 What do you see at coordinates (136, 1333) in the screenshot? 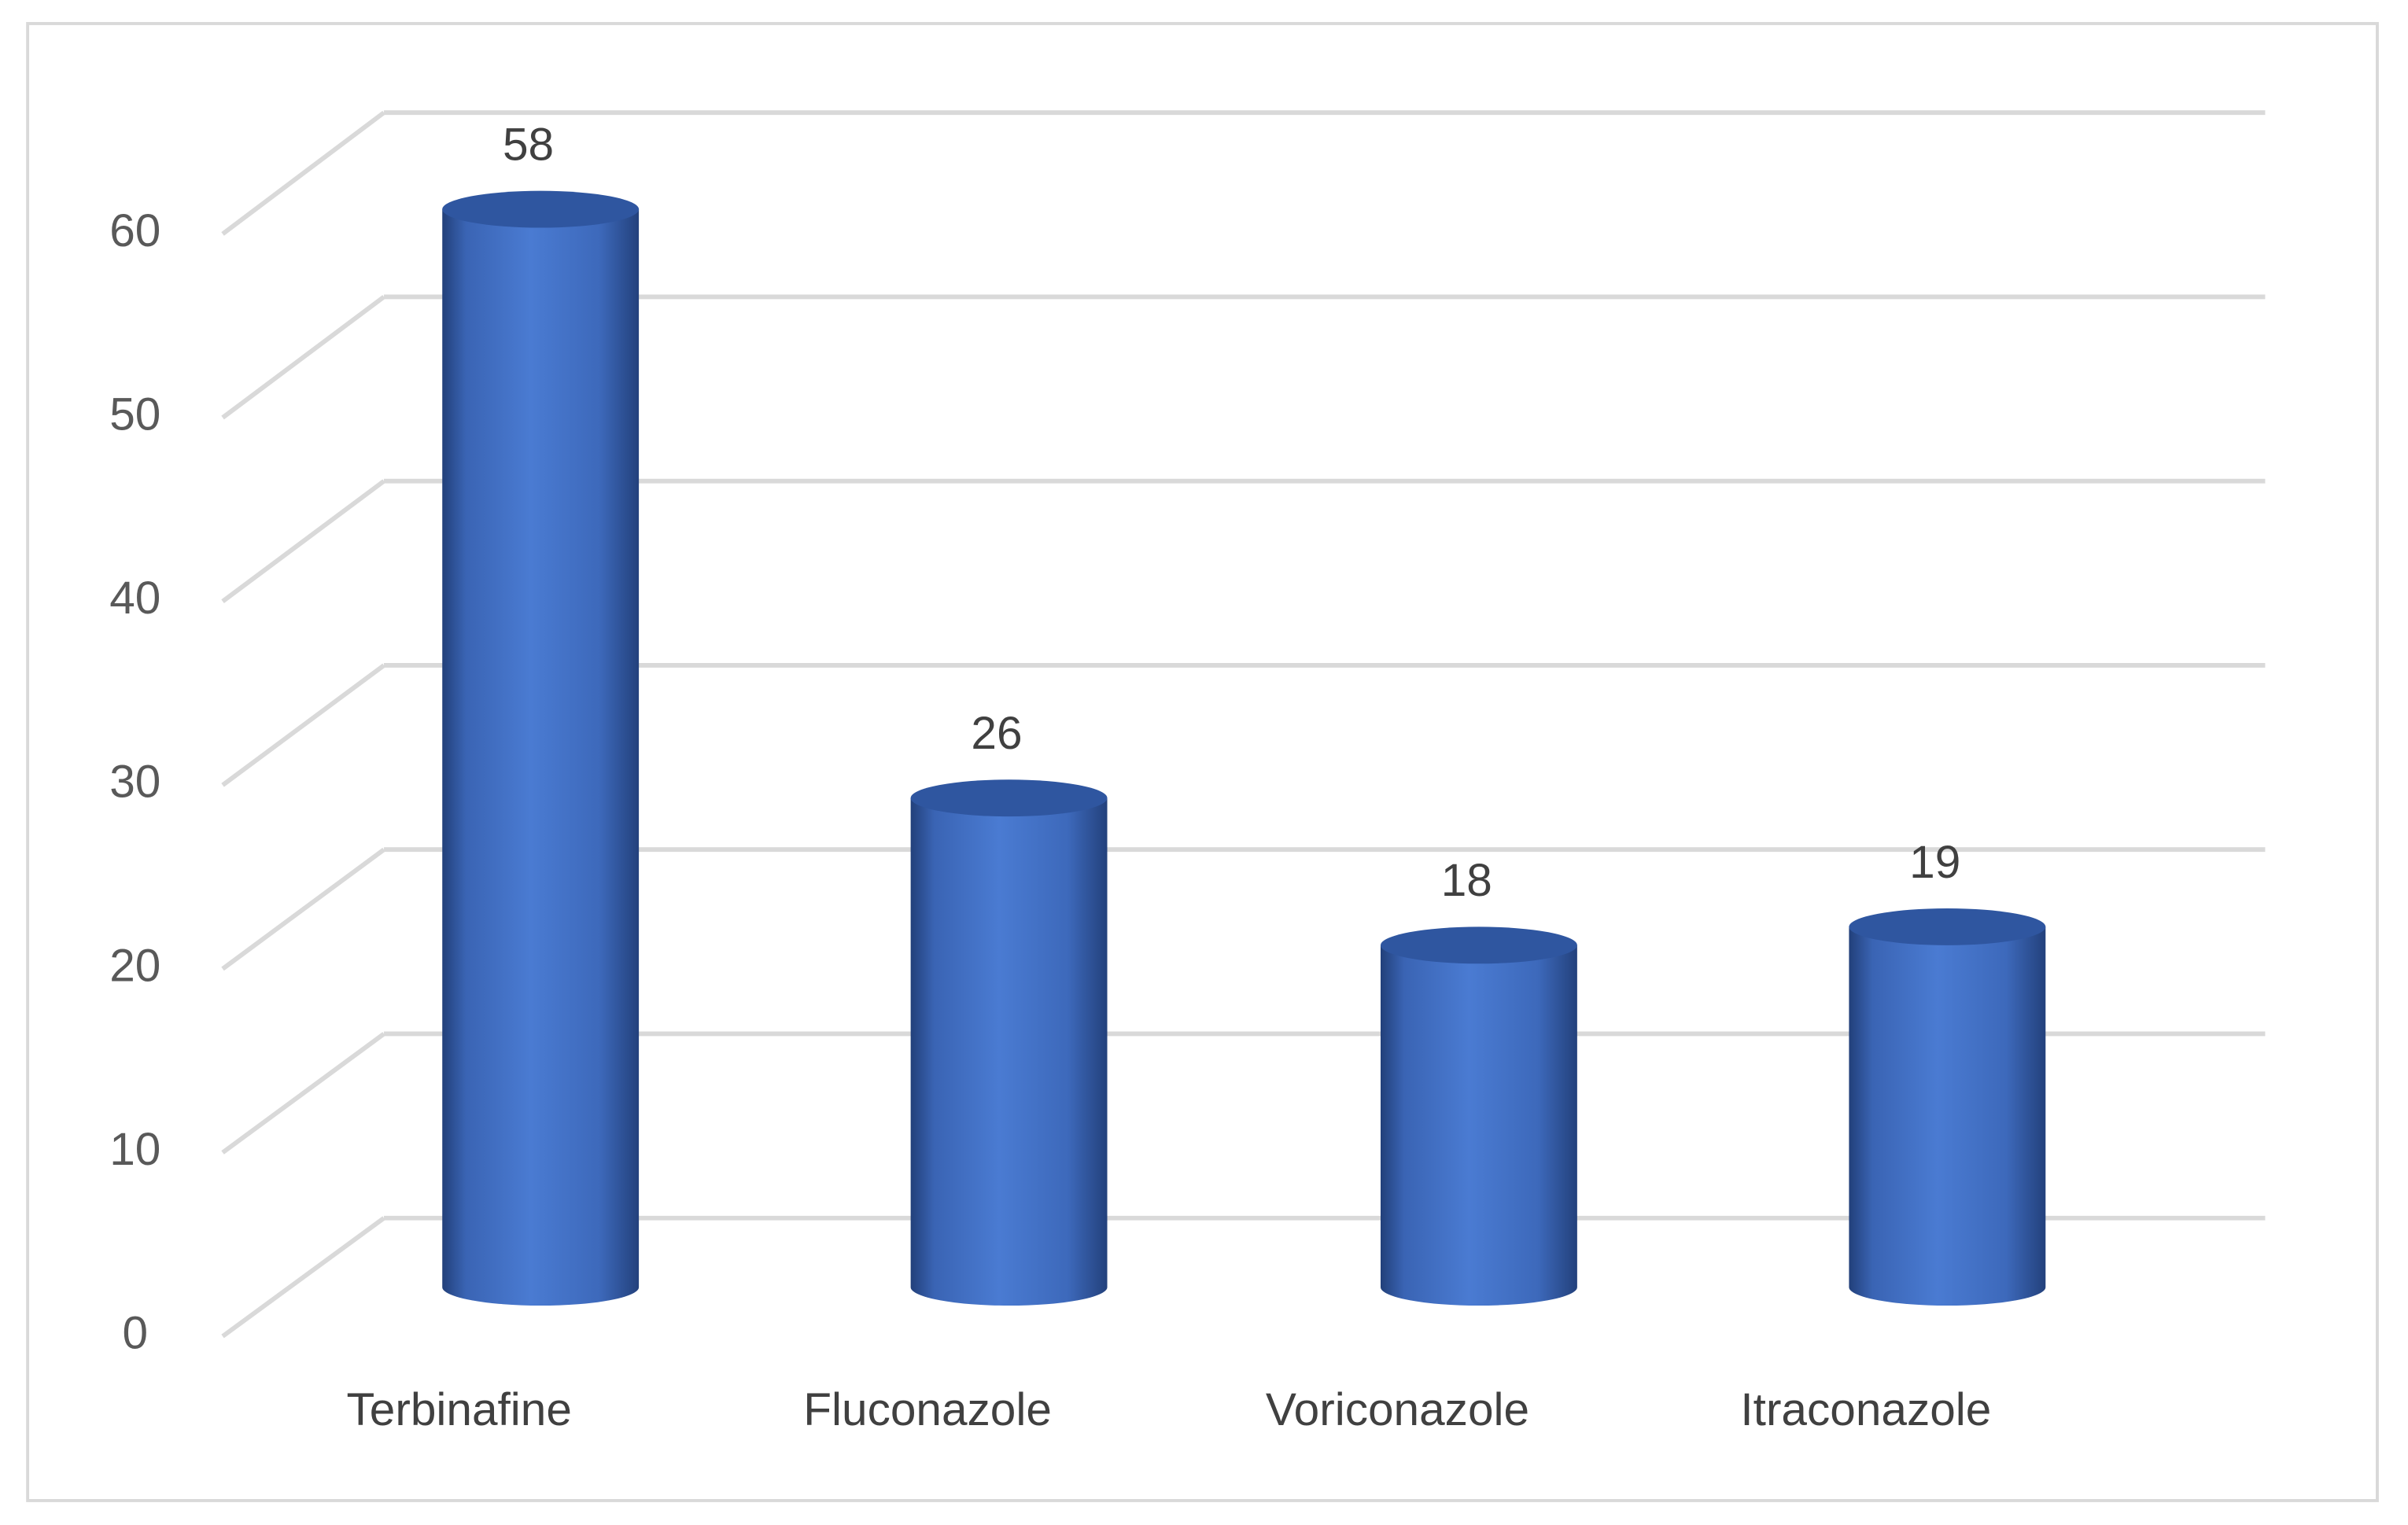
I see `y-tick-label: 0` at bounding box center [136, 1333].